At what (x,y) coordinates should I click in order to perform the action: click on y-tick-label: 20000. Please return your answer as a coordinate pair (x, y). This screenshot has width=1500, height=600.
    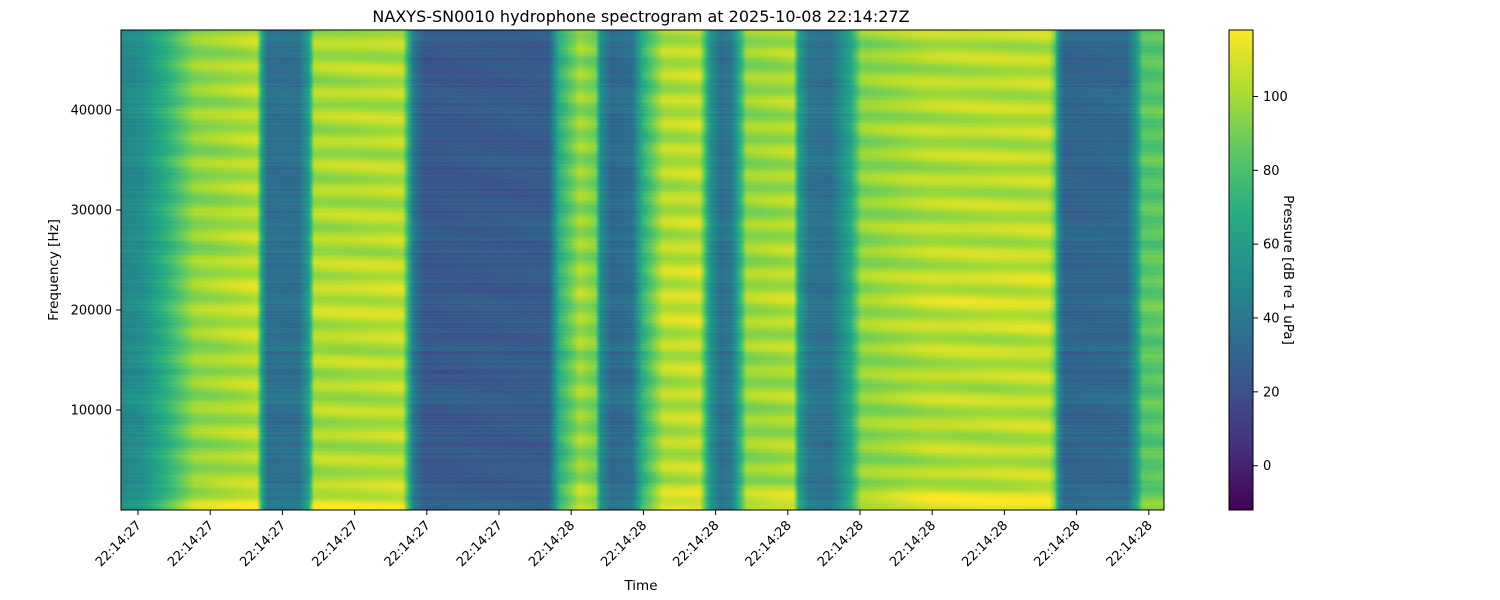
    Looking at the image, I should click on (91, 311).